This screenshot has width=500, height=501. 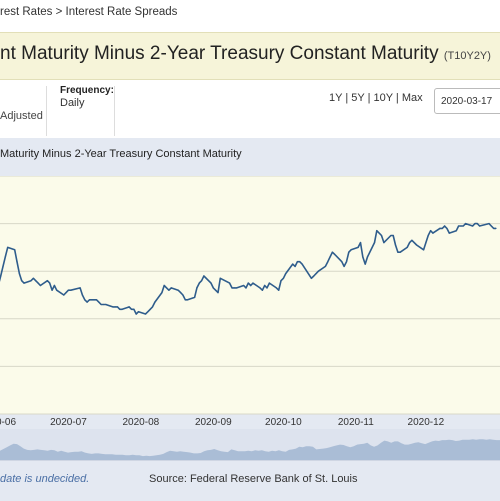 What do you see at coordinates (45, 479) in the screenshot?
I see `footnote: date is undecided.` at bounding box center [45, 479].